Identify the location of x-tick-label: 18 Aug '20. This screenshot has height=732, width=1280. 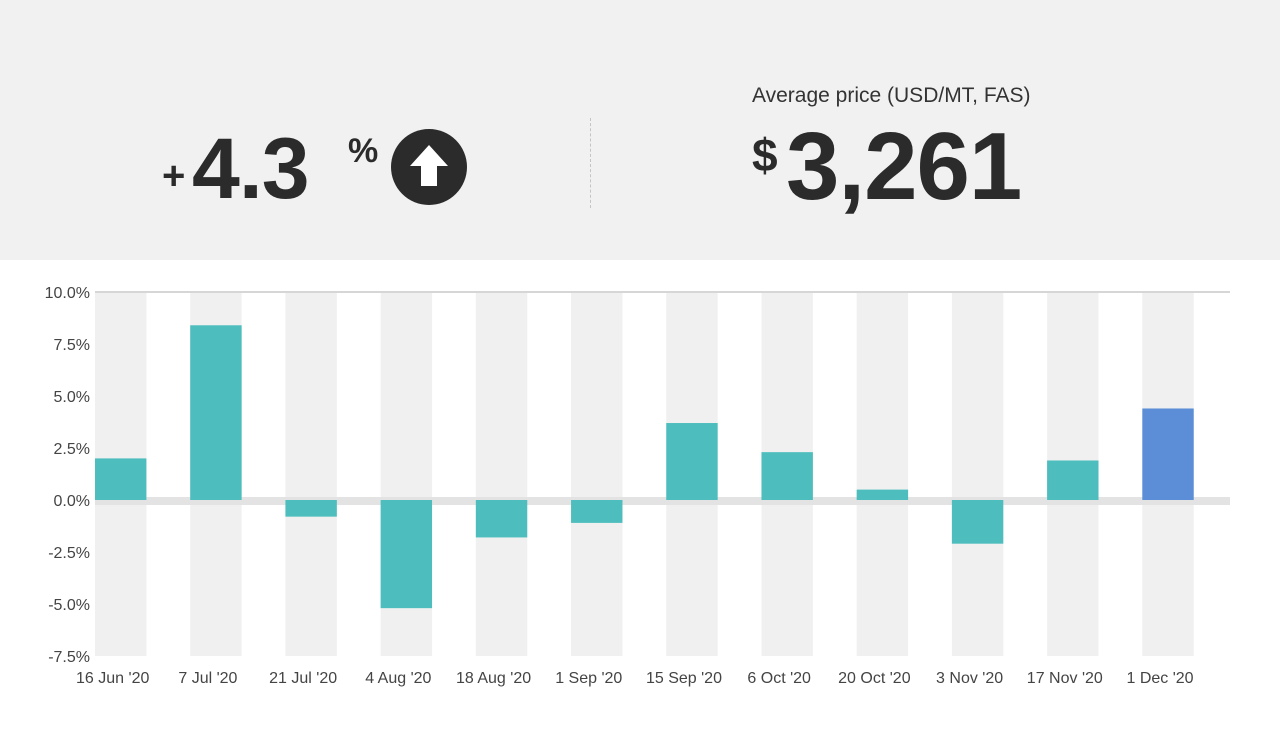
(493, 678).